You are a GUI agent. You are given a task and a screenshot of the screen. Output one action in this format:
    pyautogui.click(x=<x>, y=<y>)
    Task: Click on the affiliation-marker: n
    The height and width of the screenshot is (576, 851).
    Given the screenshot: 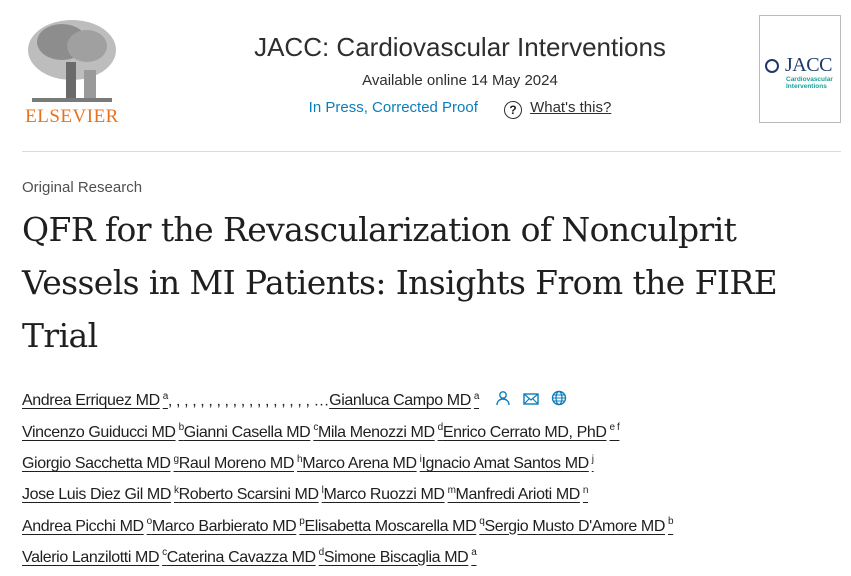 What is the action you would take?
    pyautogui.click(x=585, y=490)
    